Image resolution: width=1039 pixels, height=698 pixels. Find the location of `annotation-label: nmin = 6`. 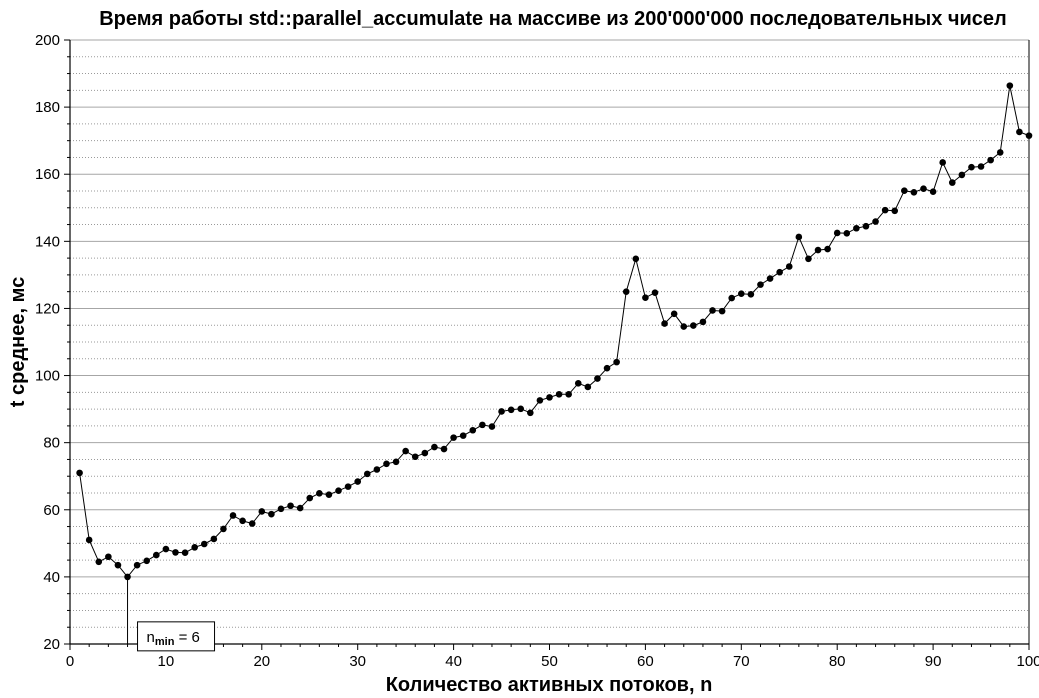

annotation-label: nmin = 6 is located at coordinates (173, 638).